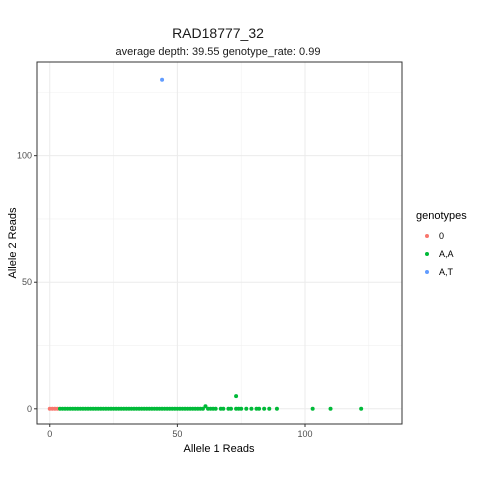 Image resolution: width=480 pixels, height=480 pixels. What do you see at coordinates (218, 33) in the screenshot?
I see `chart-title: RAD18777_32` at bounding box center [218, 33].